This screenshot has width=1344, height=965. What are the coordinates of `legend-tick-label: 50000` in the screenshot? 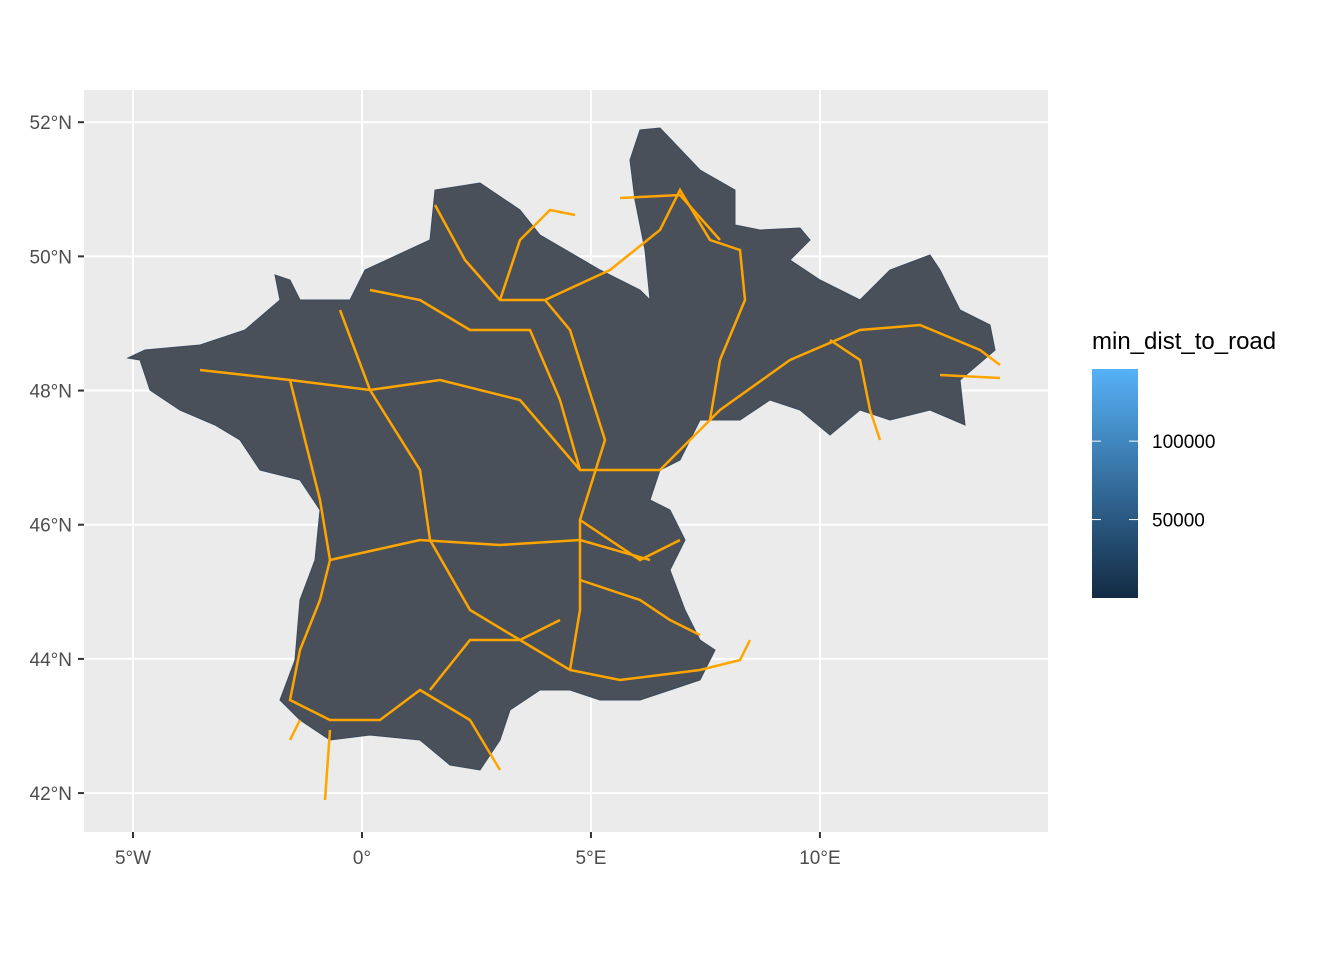 It's located at (1178, 521).